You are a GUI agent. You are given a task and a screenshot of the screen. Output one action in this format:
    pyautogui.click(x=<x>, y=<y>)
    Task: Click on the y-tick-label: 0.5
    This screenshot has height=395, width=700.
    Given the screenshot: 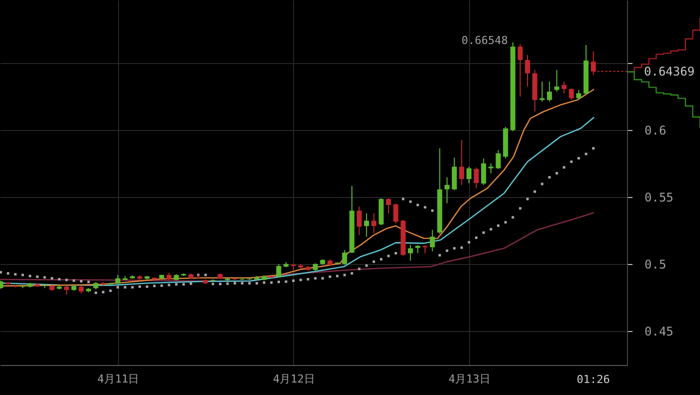 What is the action you would take?
    pyautogui.click(x=655, y=264)
    